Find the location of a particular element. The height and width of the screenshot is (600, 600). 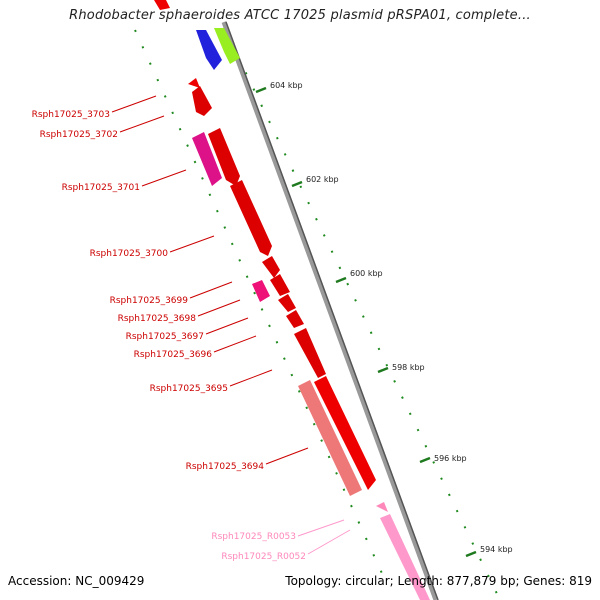

feature-top-red is located at coordinates (162, 5).